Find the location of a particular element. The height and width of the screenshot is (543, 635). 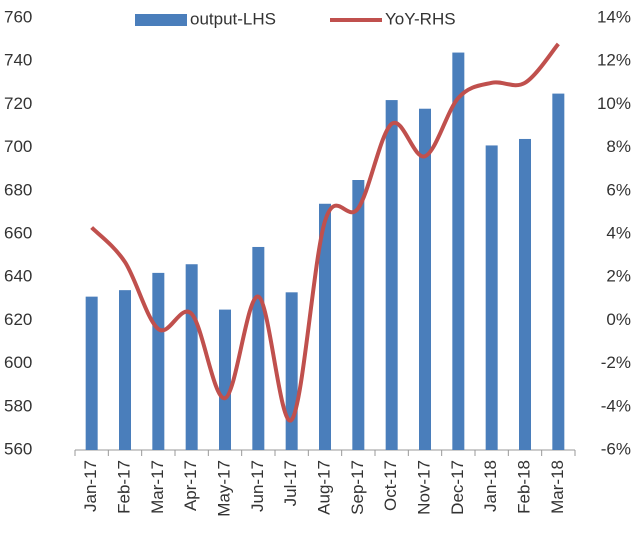

y2-tick-label: 14% is located at coordinates (614, 16).